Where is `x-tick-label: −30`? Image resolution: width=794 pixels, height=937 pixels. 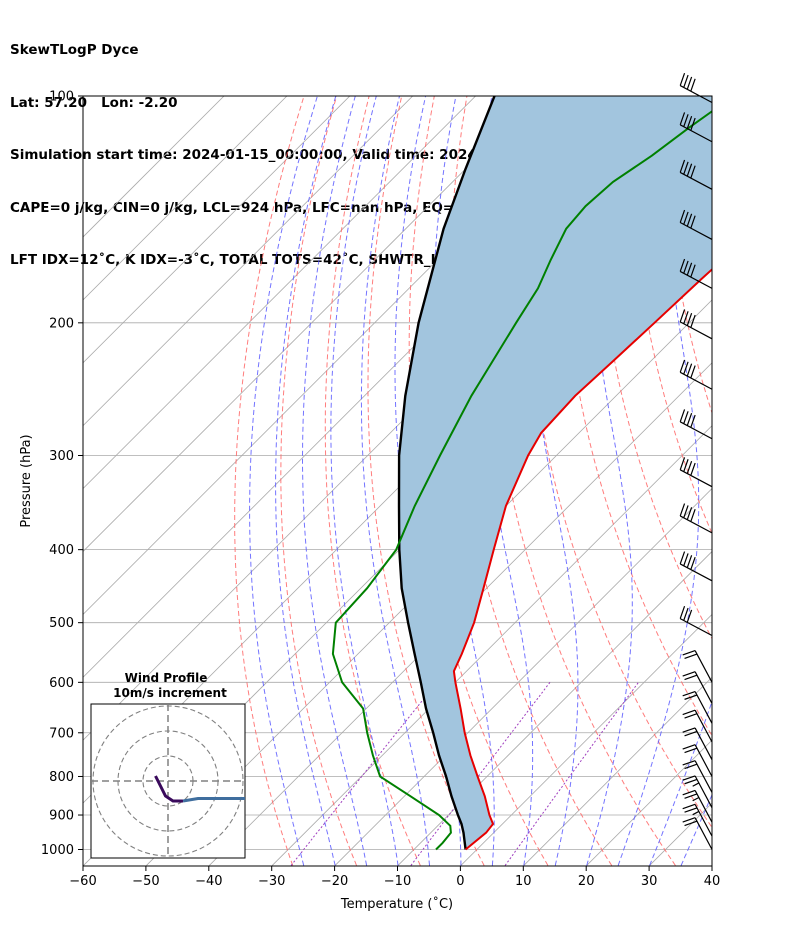
x-tick-label: −30 is located at coordinates (271, 881).